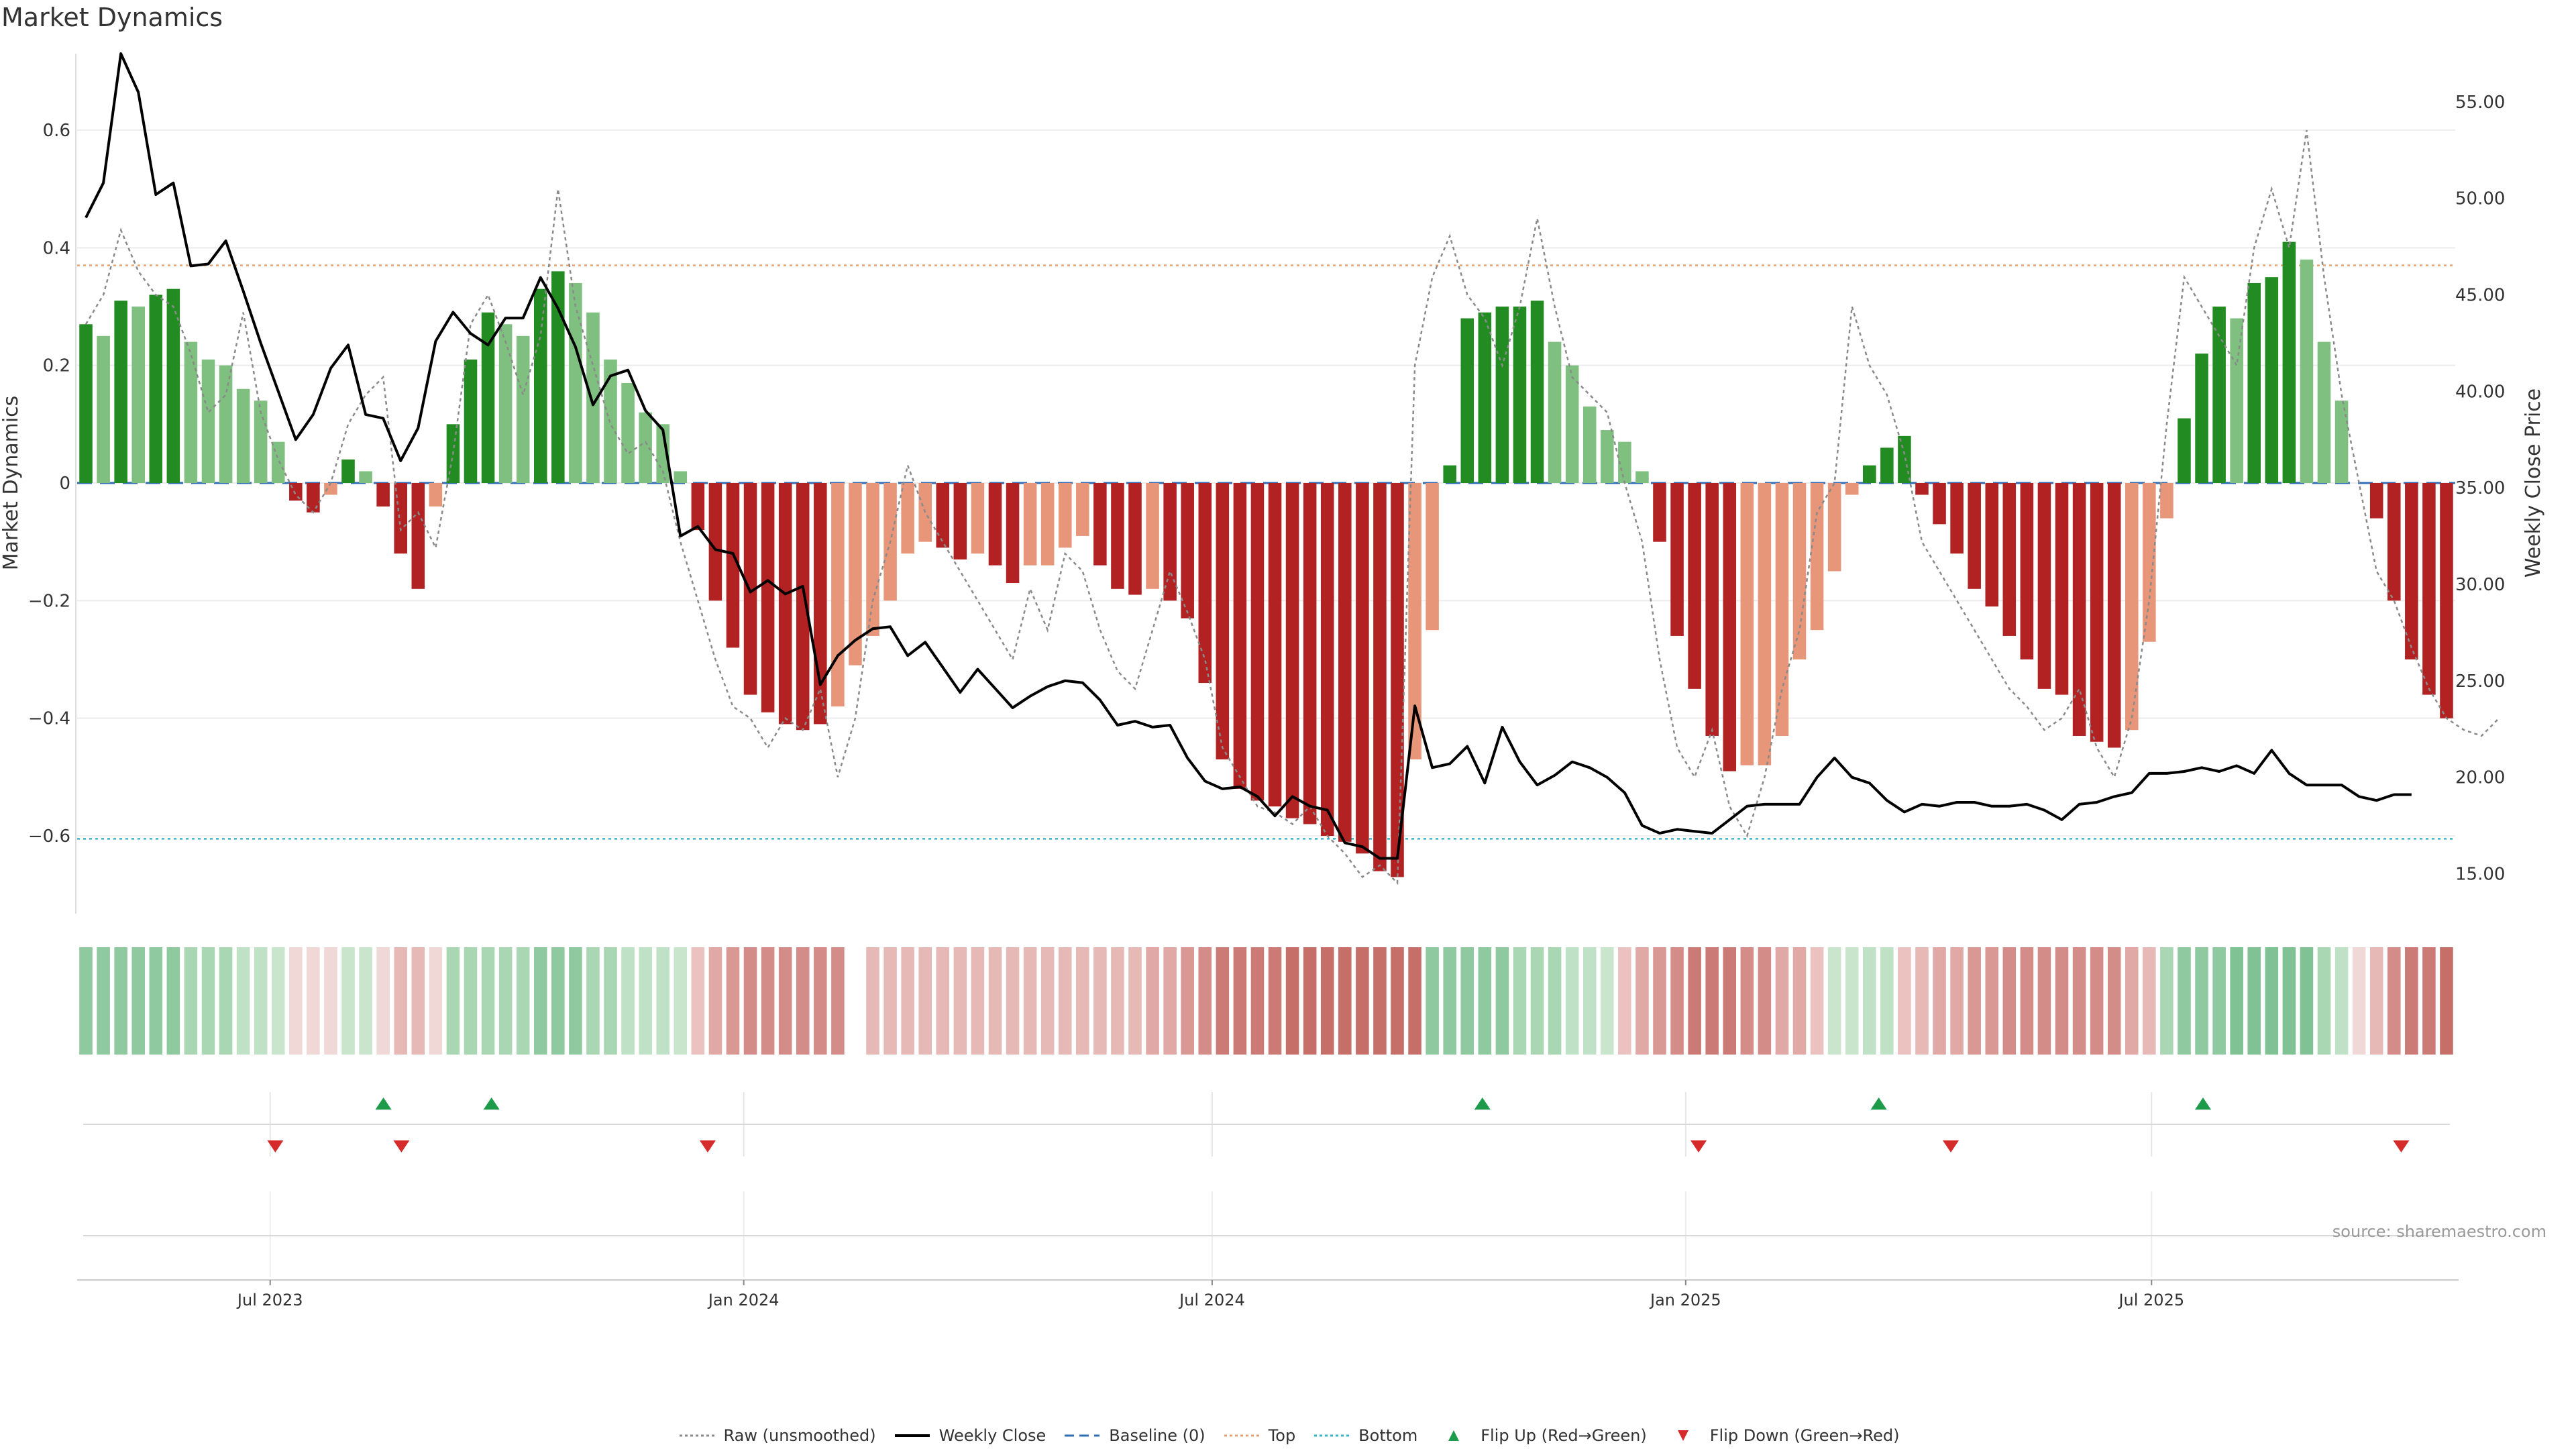 This screenshot has height=1449, width=2576. I want to click on x-tick-label: Jan 2024, so click(743, 1300).